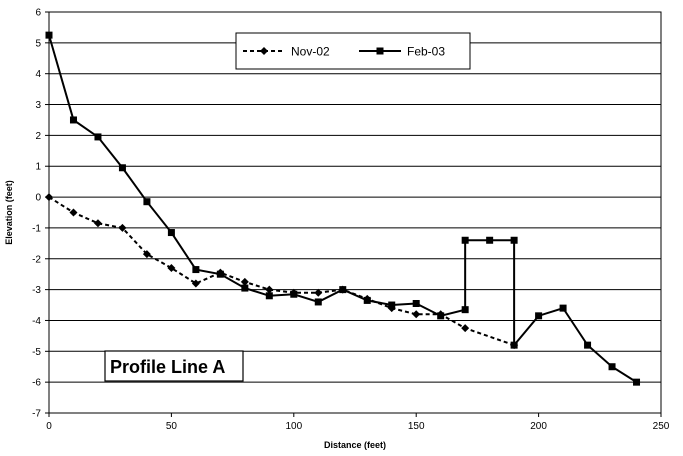 The height and width of the screenshot is (456, 683). What do you see at coordinates (38, 13) in the screenshot?
I see `y-tick-label: 6` at bounding box center [38, 13].